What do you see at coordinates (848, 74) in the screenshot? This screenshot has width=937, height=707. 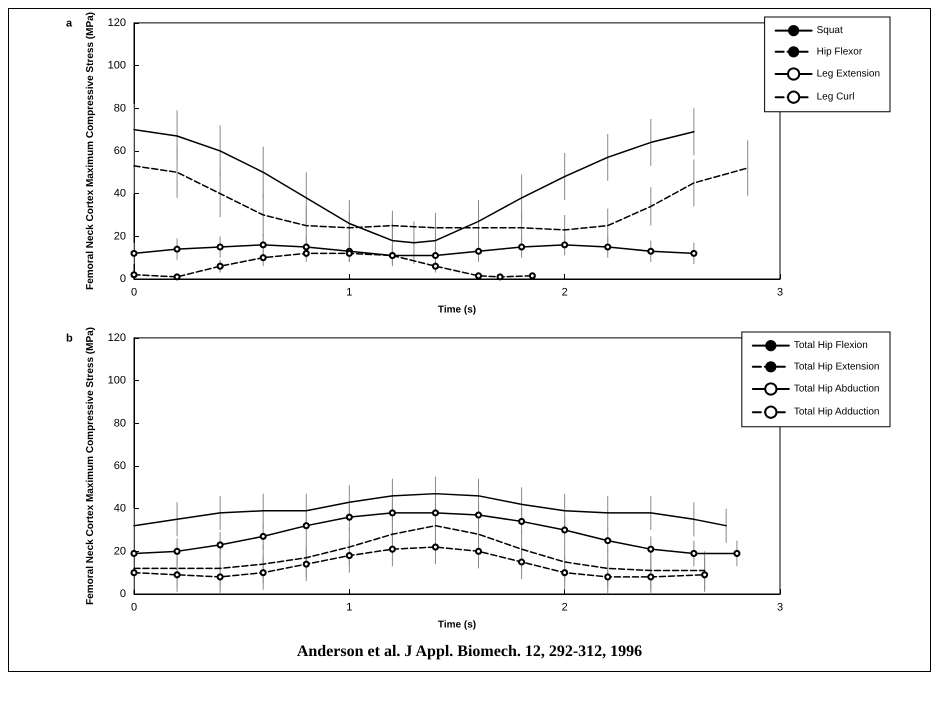 I see `legend-label: Leg Extension` at bounding box center [848, 74].